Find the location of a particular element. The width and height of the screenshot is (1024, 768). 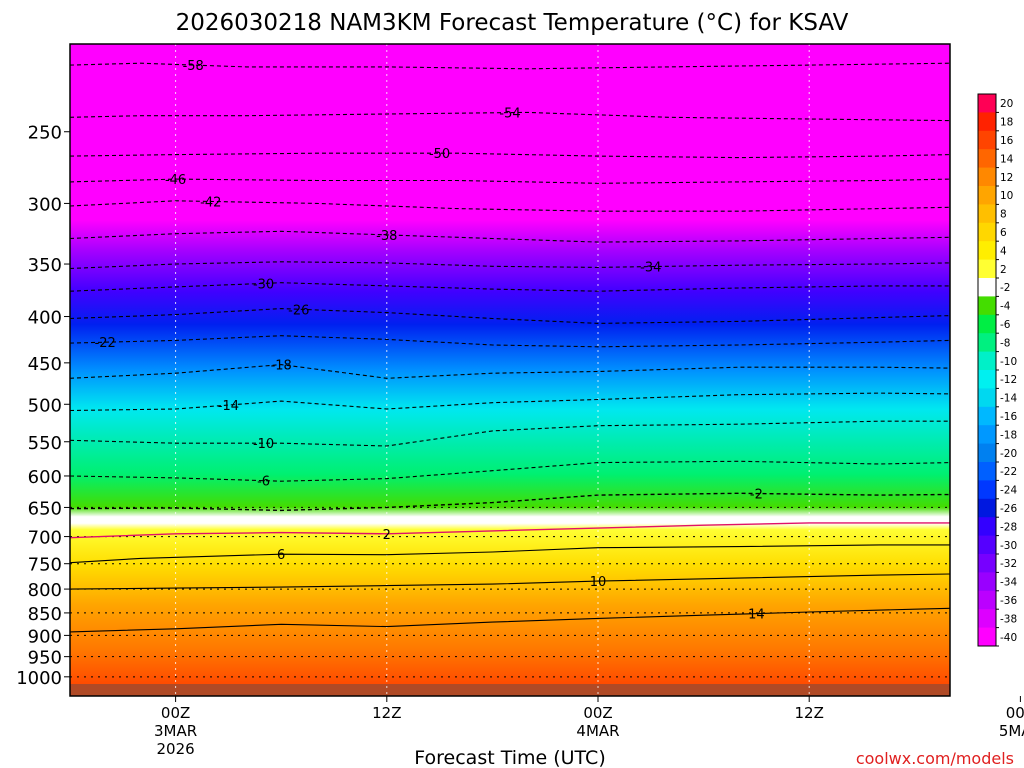

colorbar-label: -36 is located at coordinates (1008, 601).